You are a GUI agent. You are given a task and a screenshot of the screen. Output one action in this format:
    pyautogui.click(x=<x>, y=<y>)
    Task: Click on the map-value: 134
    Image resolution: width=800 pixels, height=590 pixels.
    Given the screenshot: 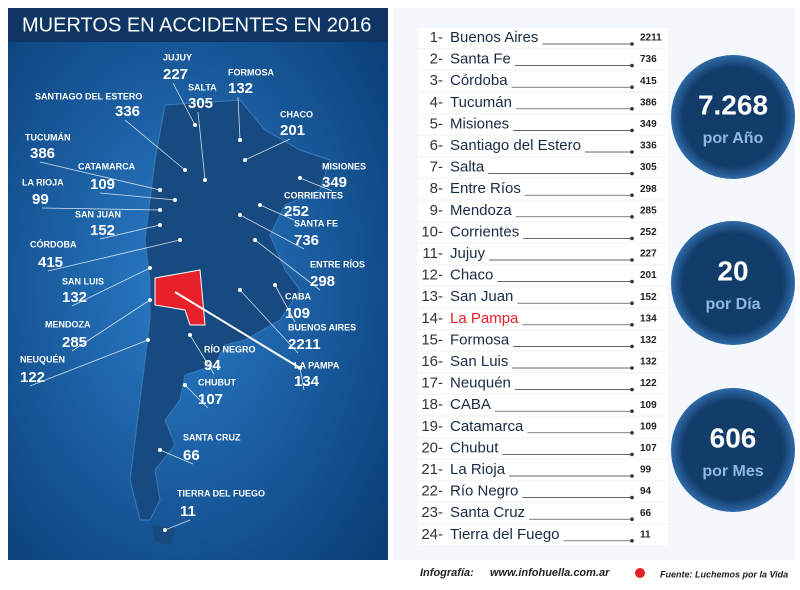 What is the action you would take?
    pyautogui.click(x=307, y=381)
    